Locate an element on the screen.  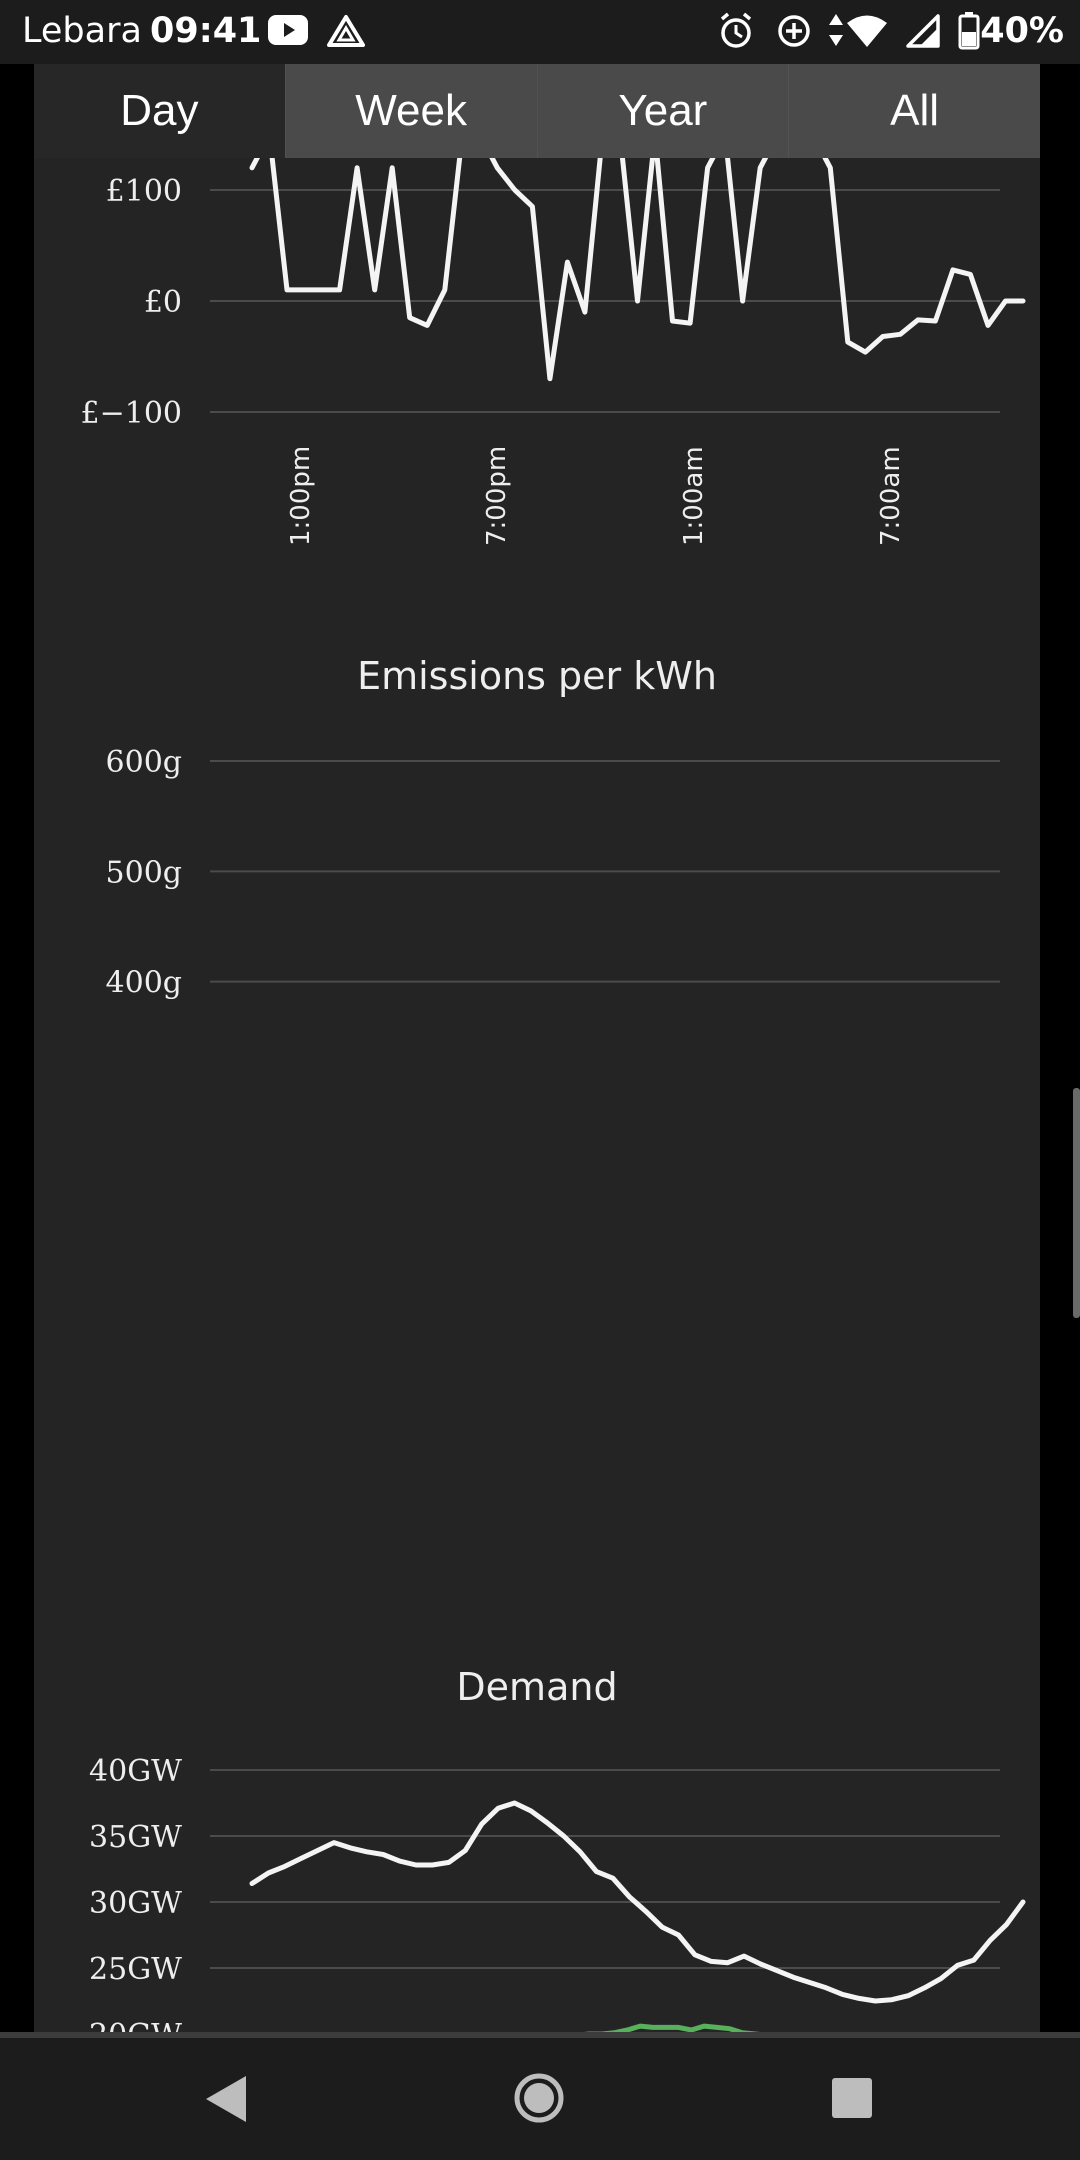
wifi-icon is located at coordinates (867, 31).